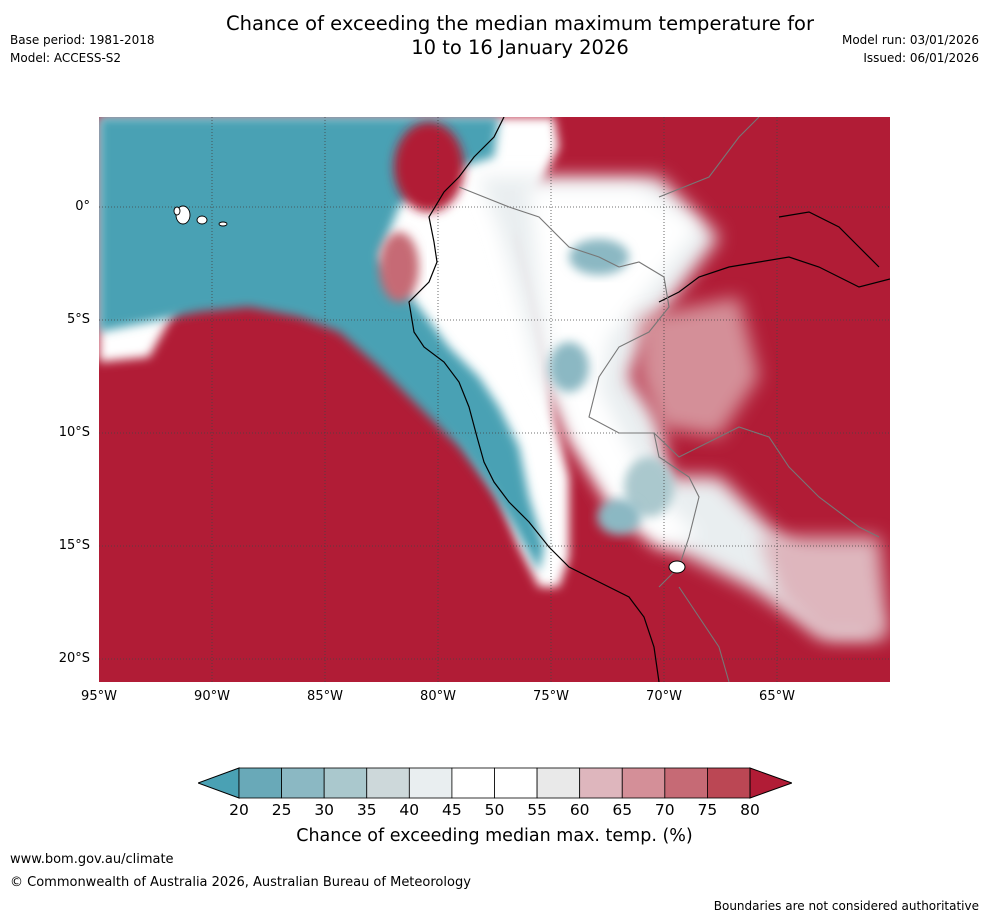  I want to click on colorbar-tick-20: 20, so click(239, 810).